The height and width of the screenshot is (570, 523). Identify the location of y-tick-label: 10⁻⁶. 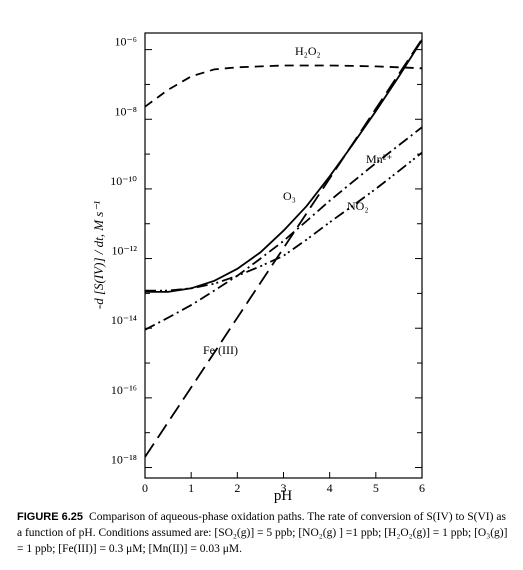
(125, 42).